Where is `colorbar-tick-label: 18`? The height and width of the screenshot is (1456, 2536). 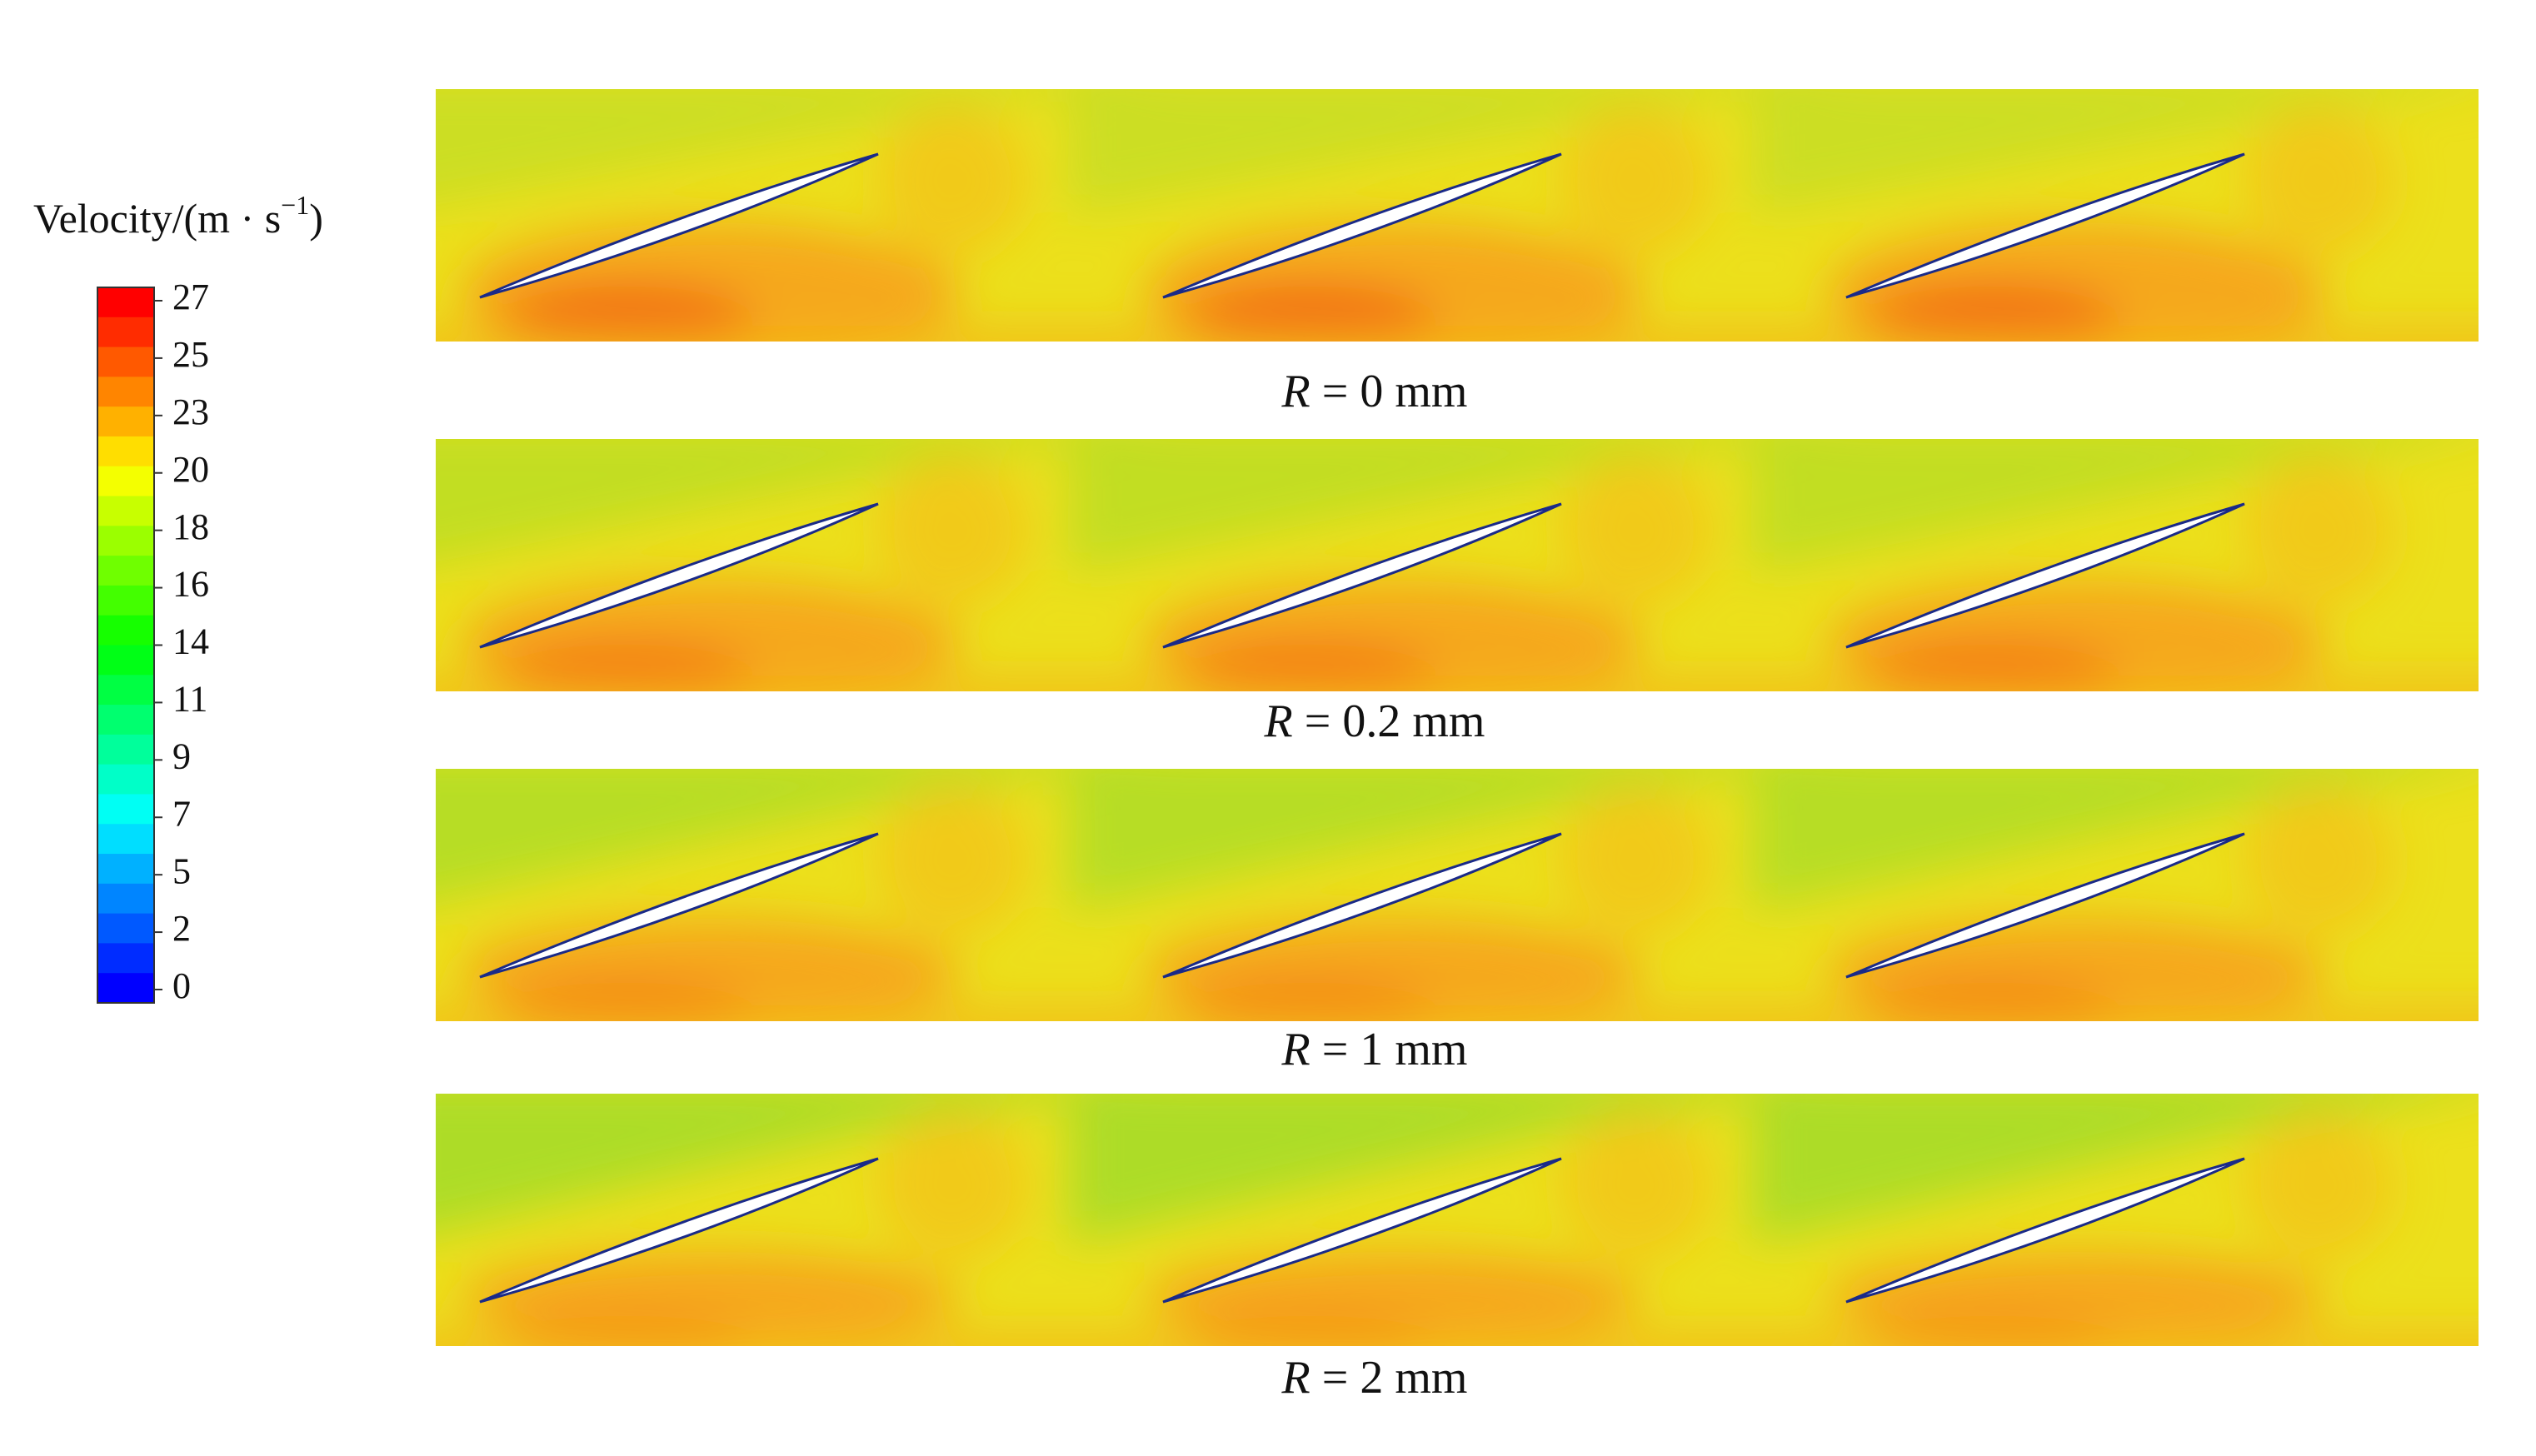 colorbar-tick-label: 18 is located at coordinates (190, 526).